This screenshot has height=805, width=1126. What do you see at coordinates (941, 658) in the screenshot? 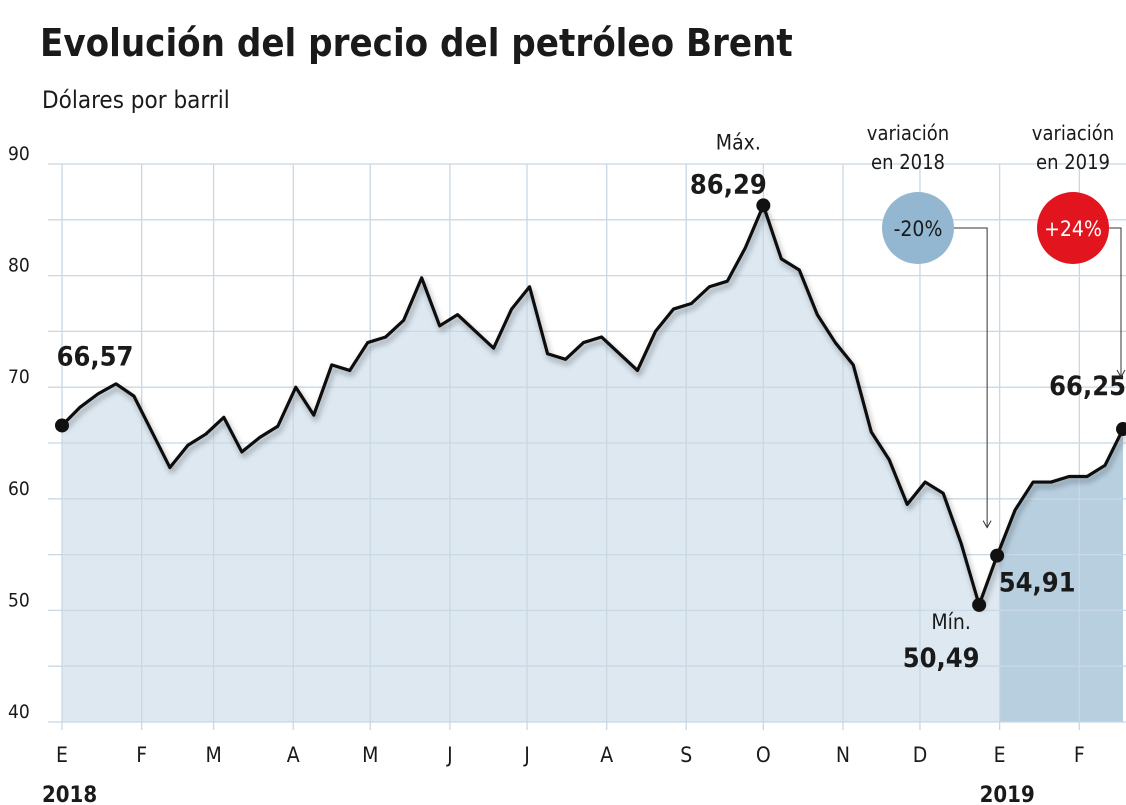
I see `value-label: 50,49` at bounding box center [941, 658].